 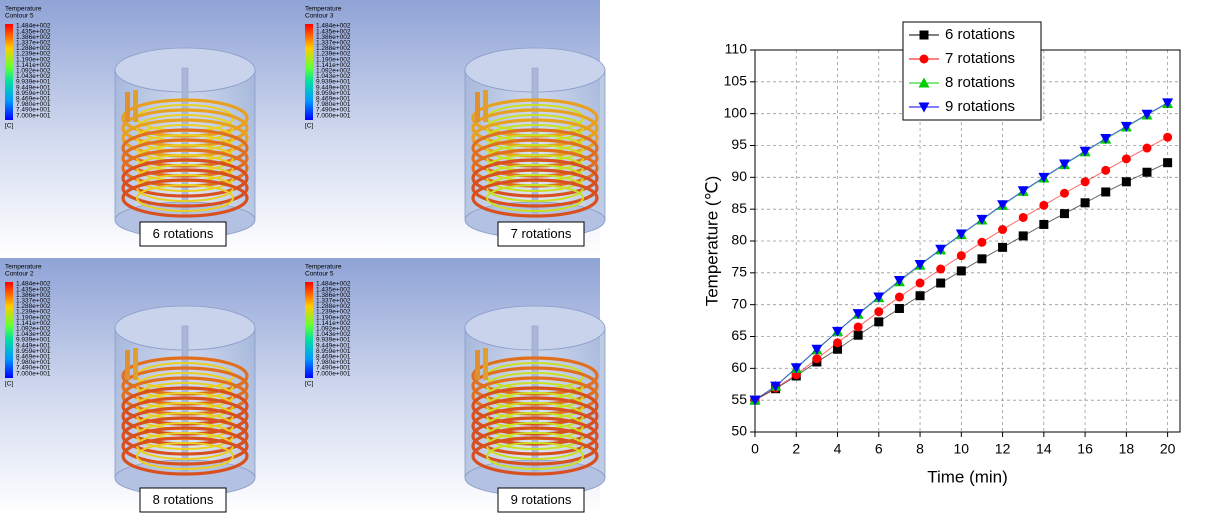 What do you see at coordinates (980, 58) in the screenshot?
I see `legend-label: 7 rotations` at bounding box center [980, 58].